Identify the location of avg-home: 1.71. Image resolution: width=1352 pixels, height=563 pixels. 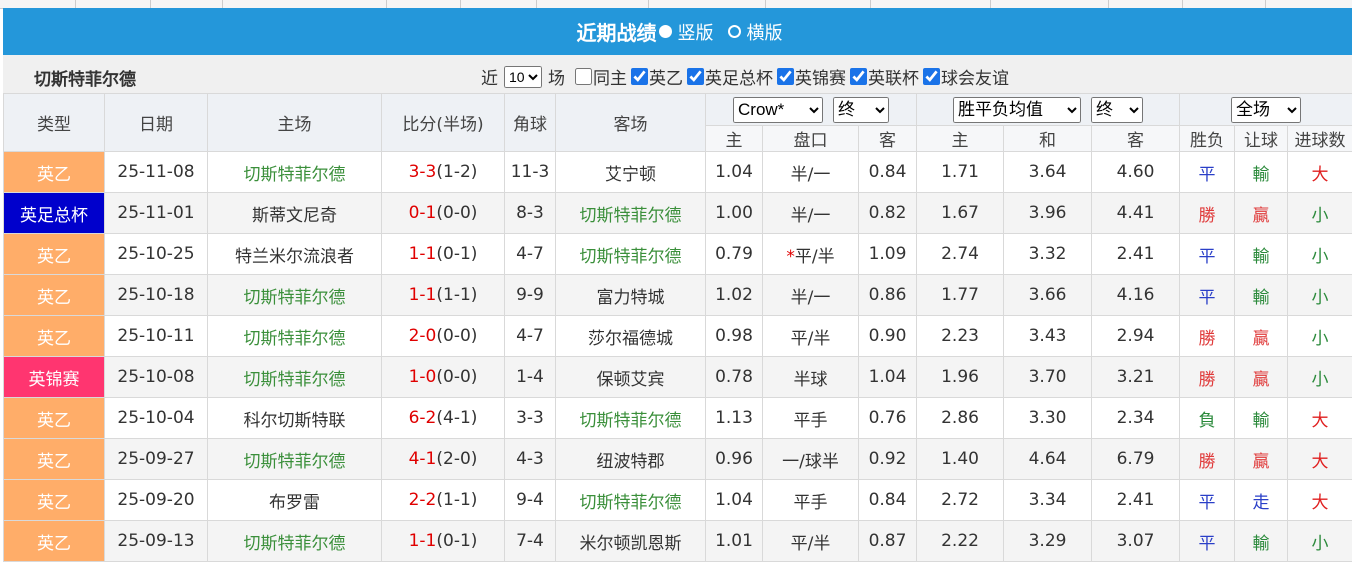
(960, 172).